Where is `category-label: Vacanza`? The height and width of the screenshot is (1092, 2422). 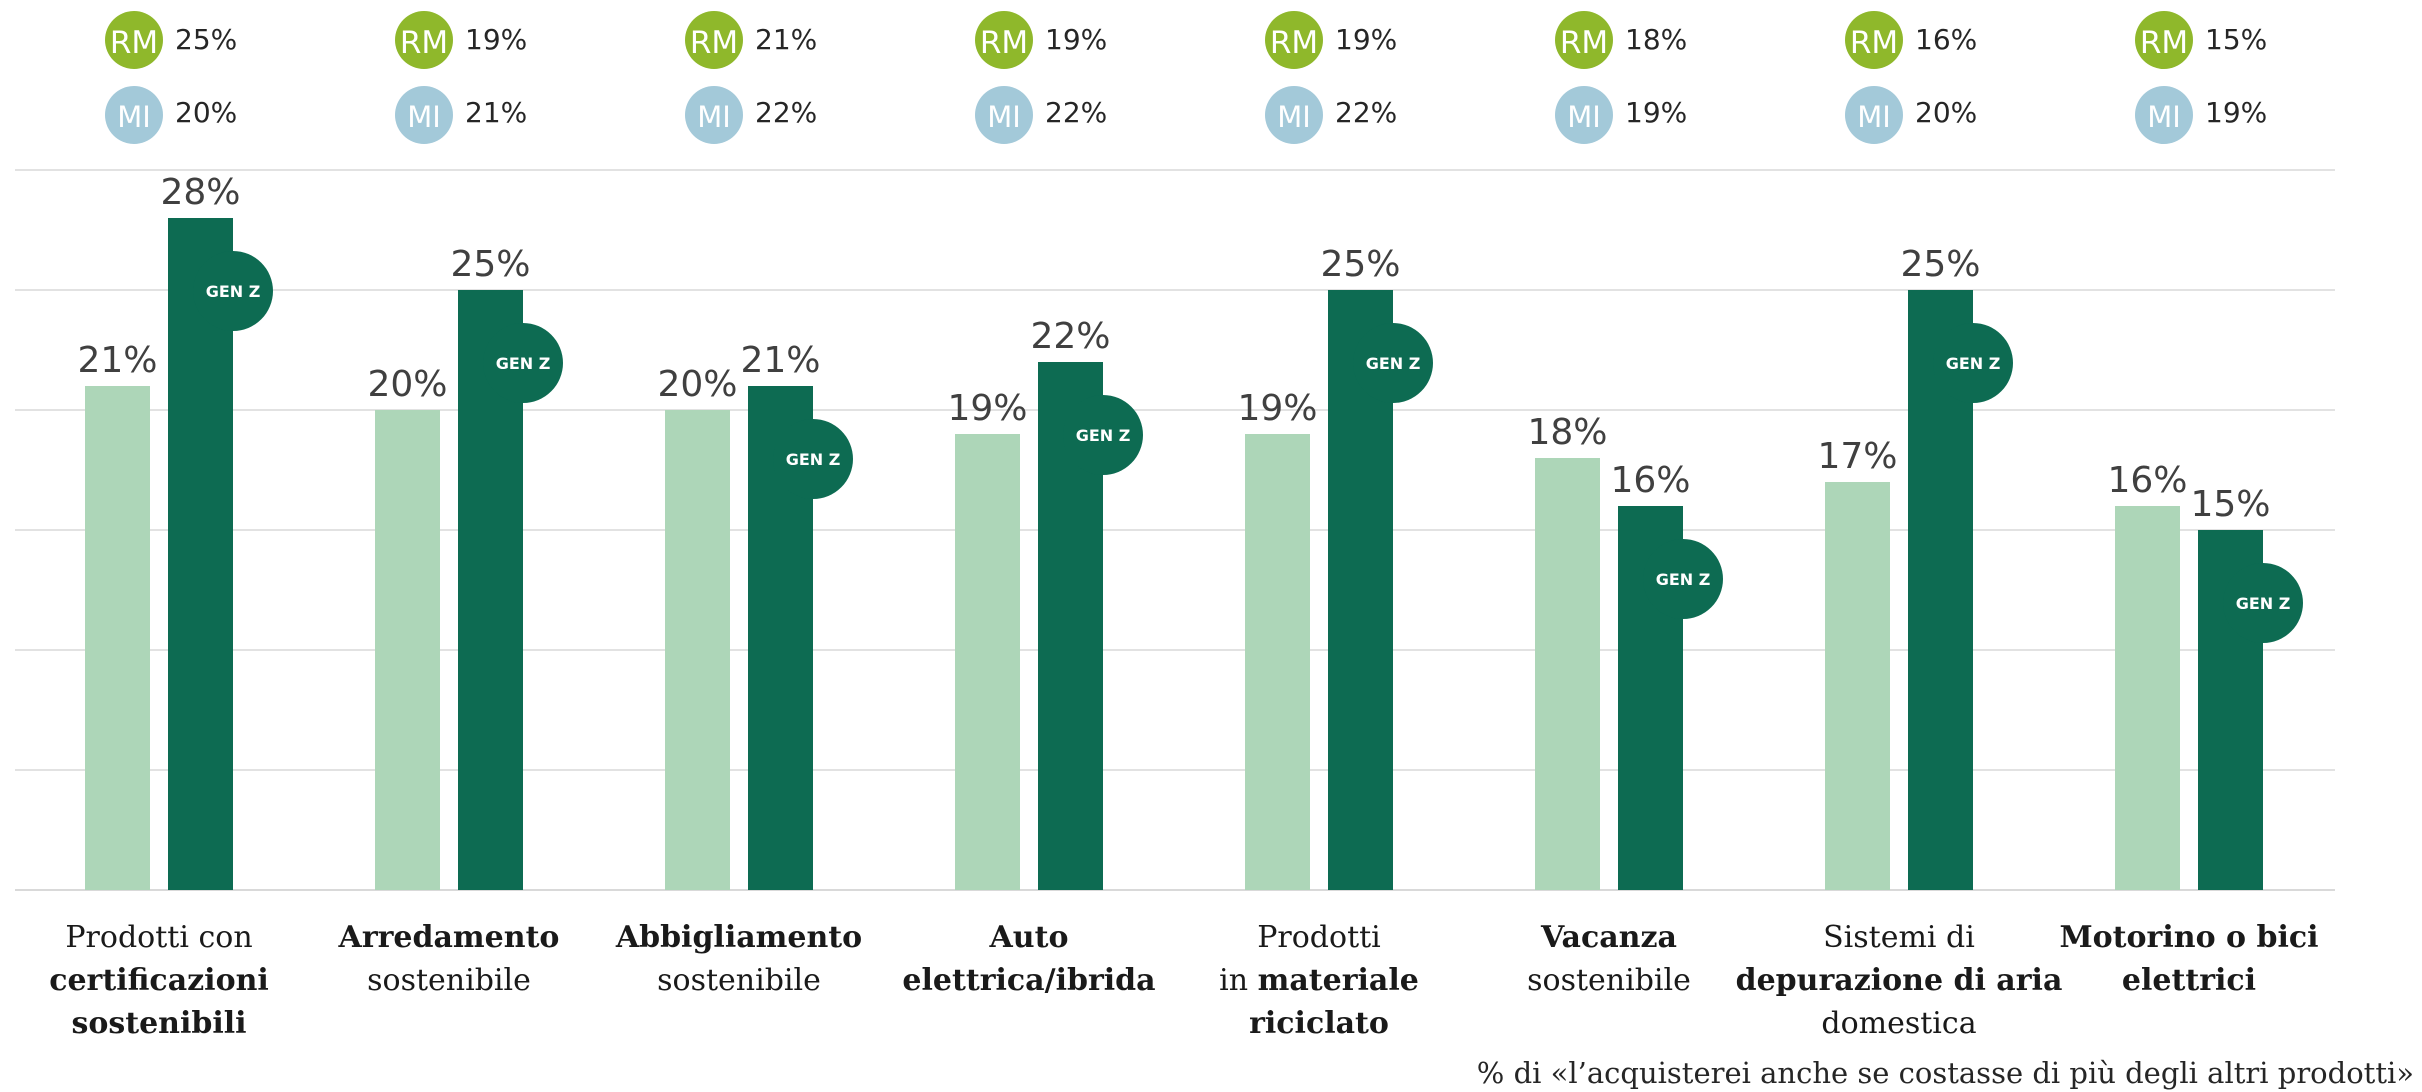 category-label: Vacanza is located at coordinates (1608, 937).